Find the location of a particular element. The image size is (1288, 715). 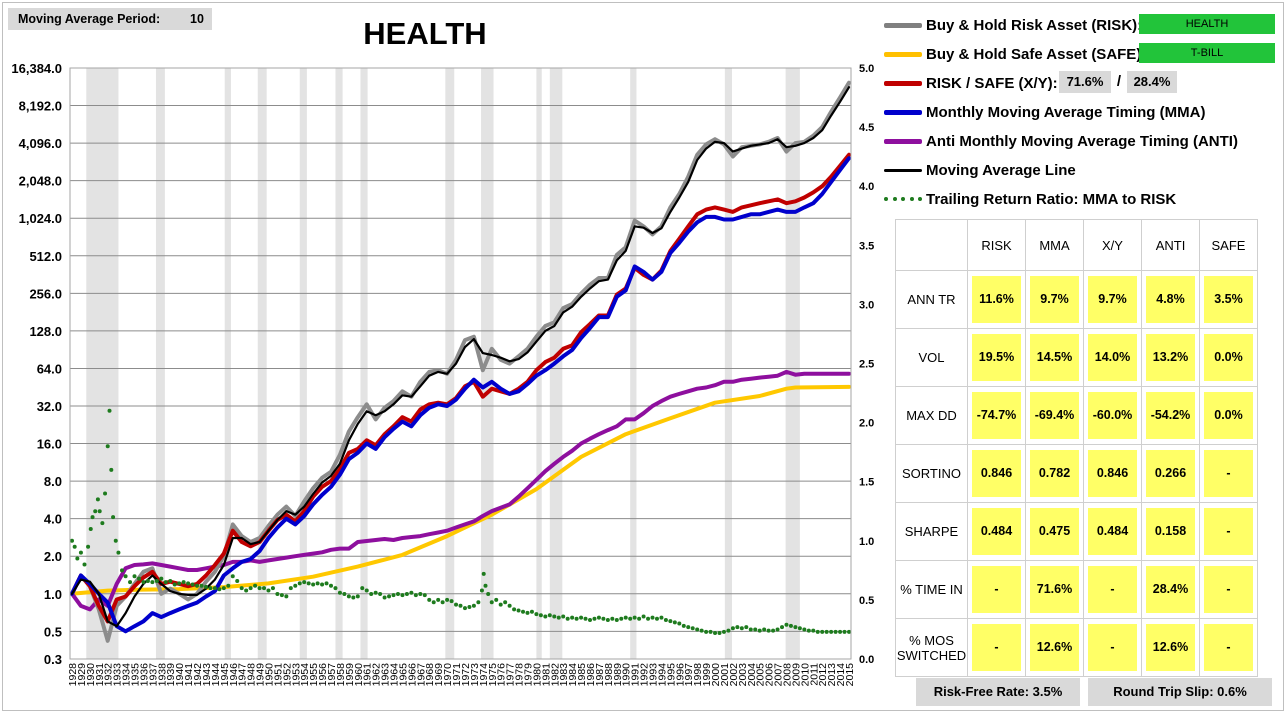

moving-average-period-value: 10 is located at coordinates (197, 19).